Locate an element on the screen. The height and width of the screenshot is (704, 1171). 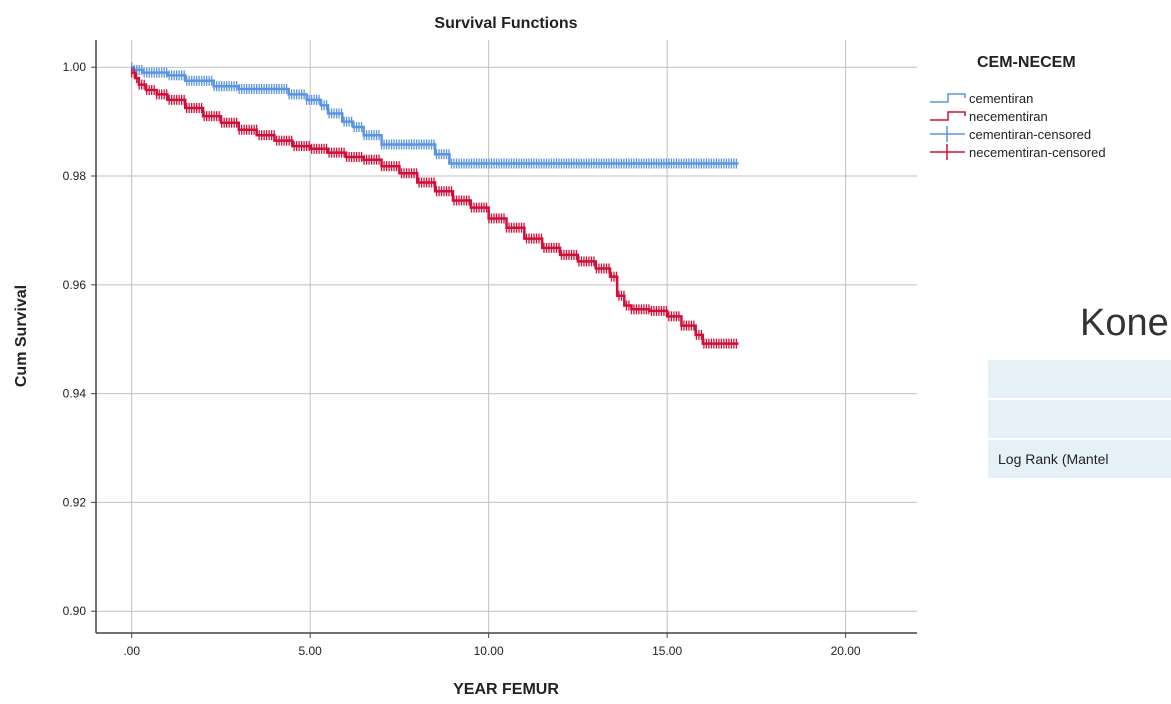
y-tick-label: 0.98 is located at coordinates (75, 176).